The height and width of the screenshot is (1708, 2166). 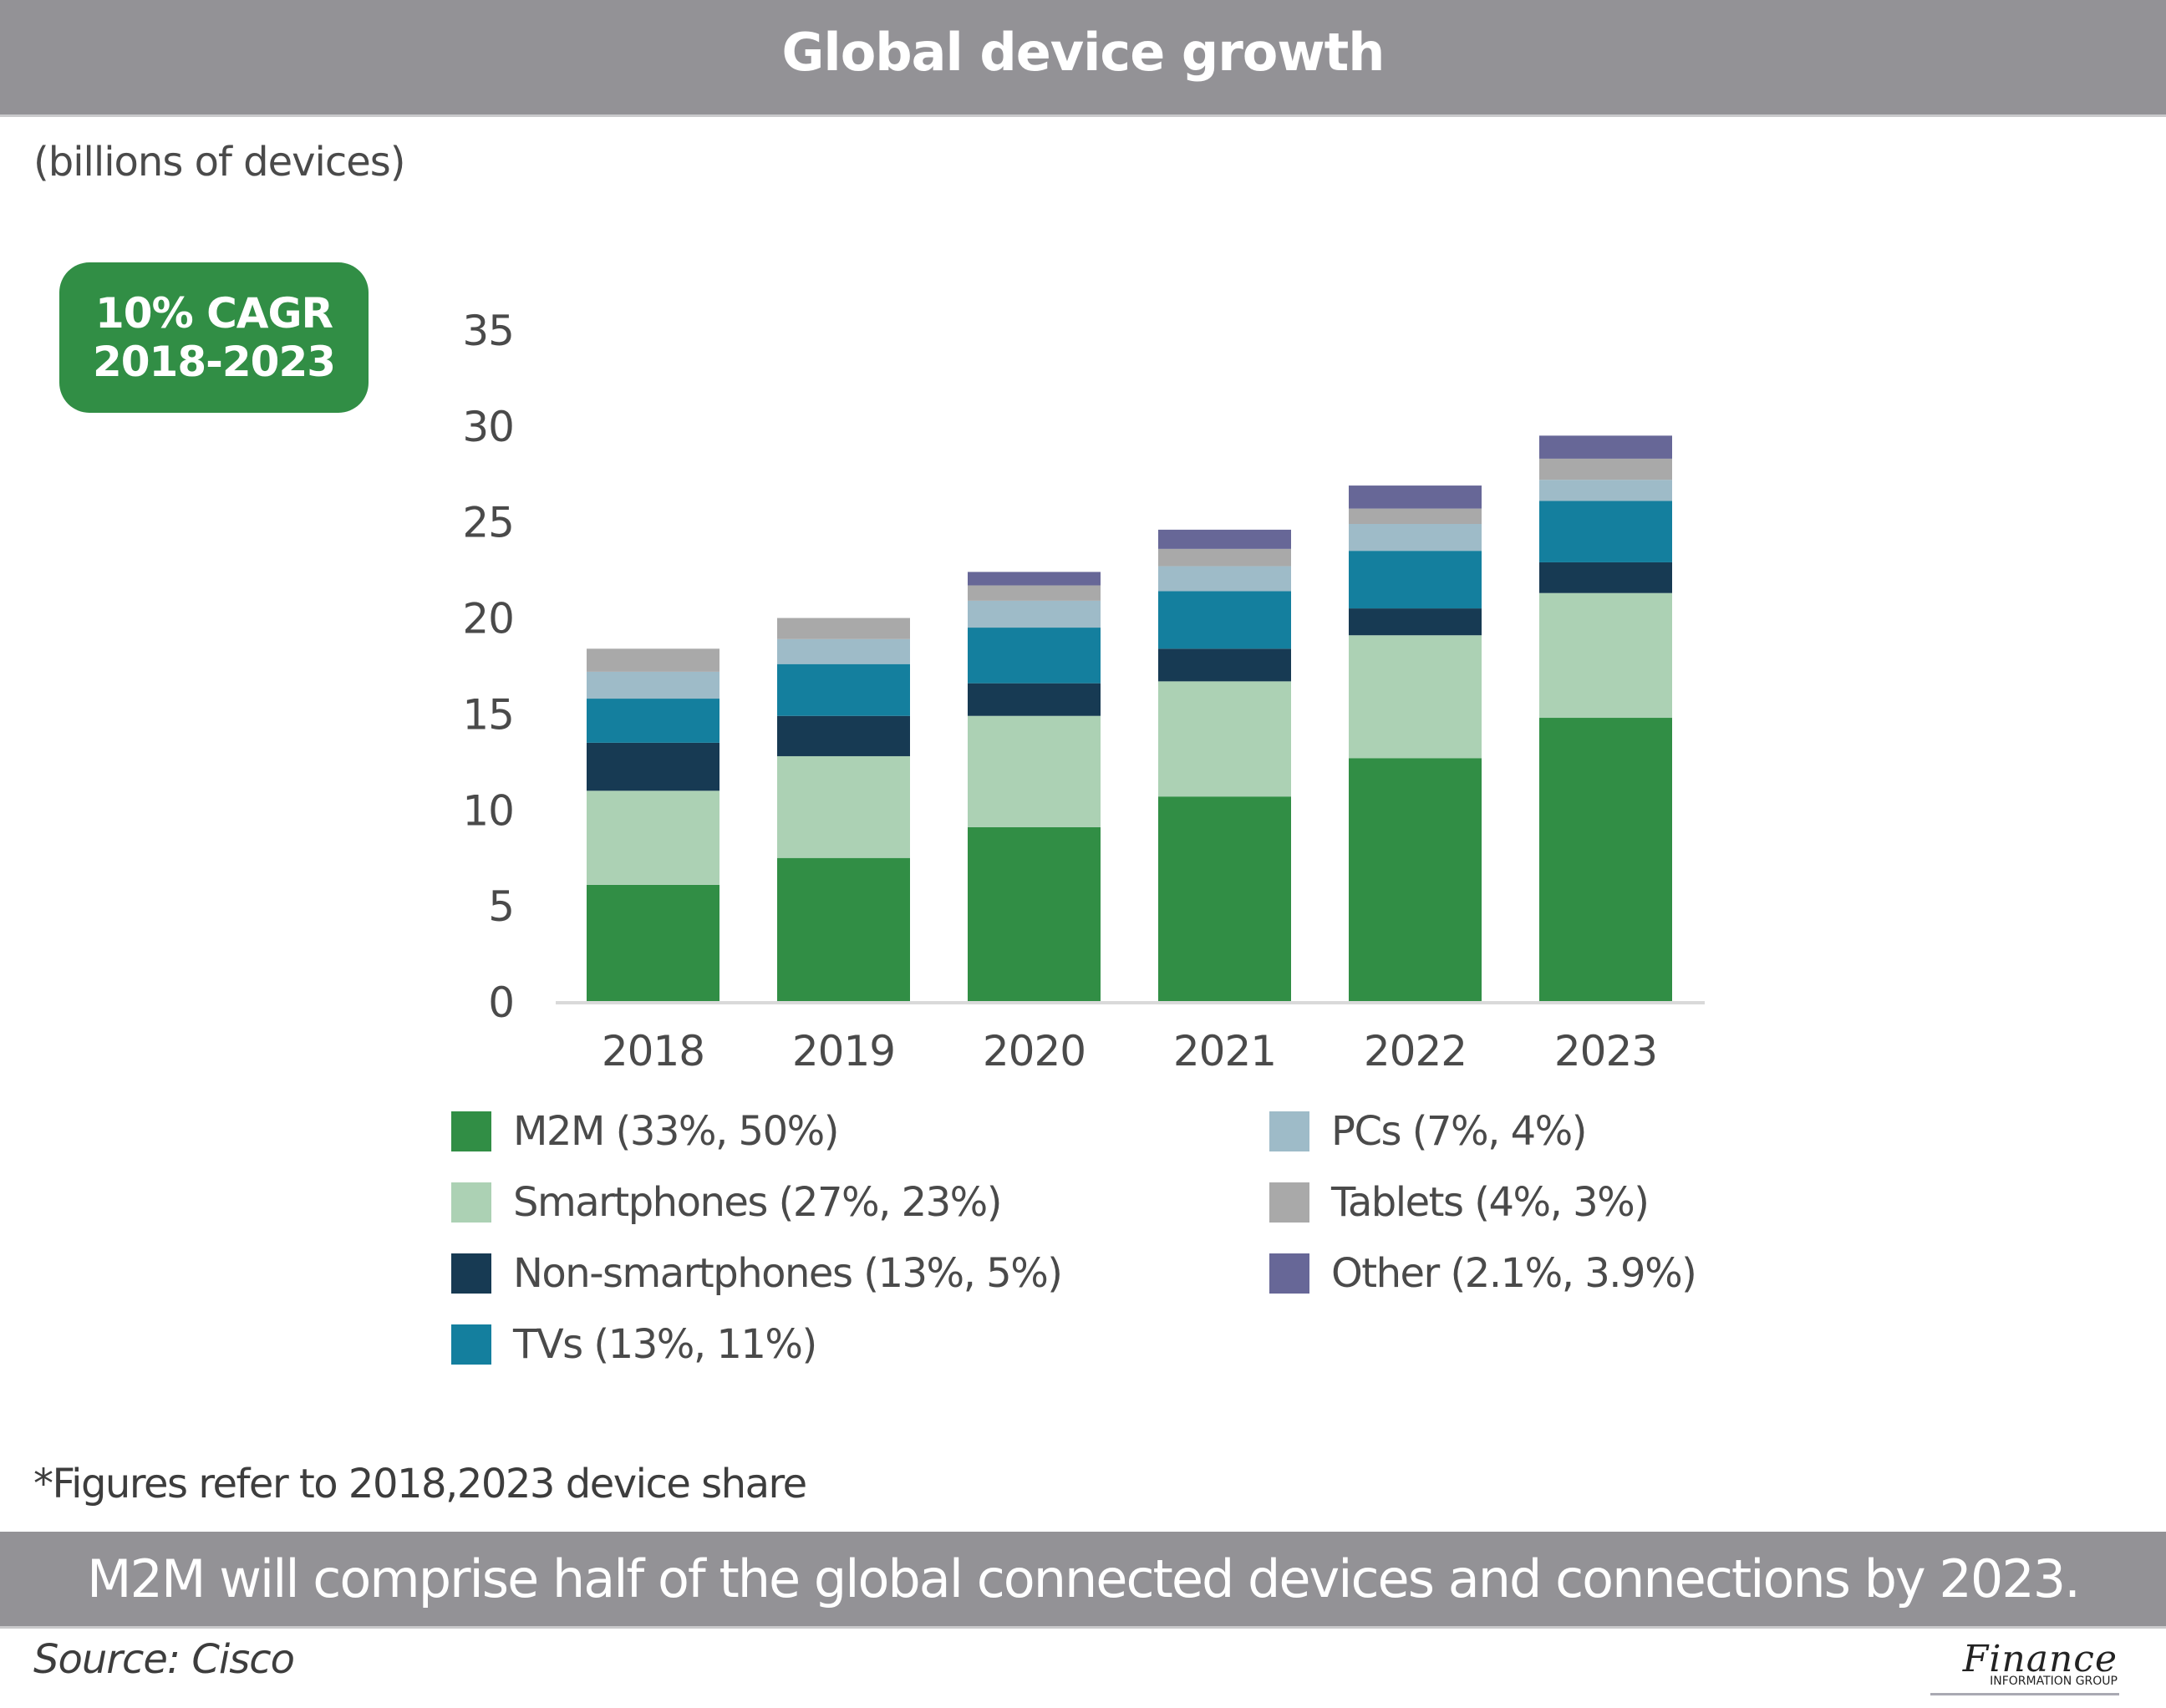 What do you see at coordinates (1034, 1051) in the screenshot?
I see `x-tick-label: 2020` at bounding box center [1034, 1051].